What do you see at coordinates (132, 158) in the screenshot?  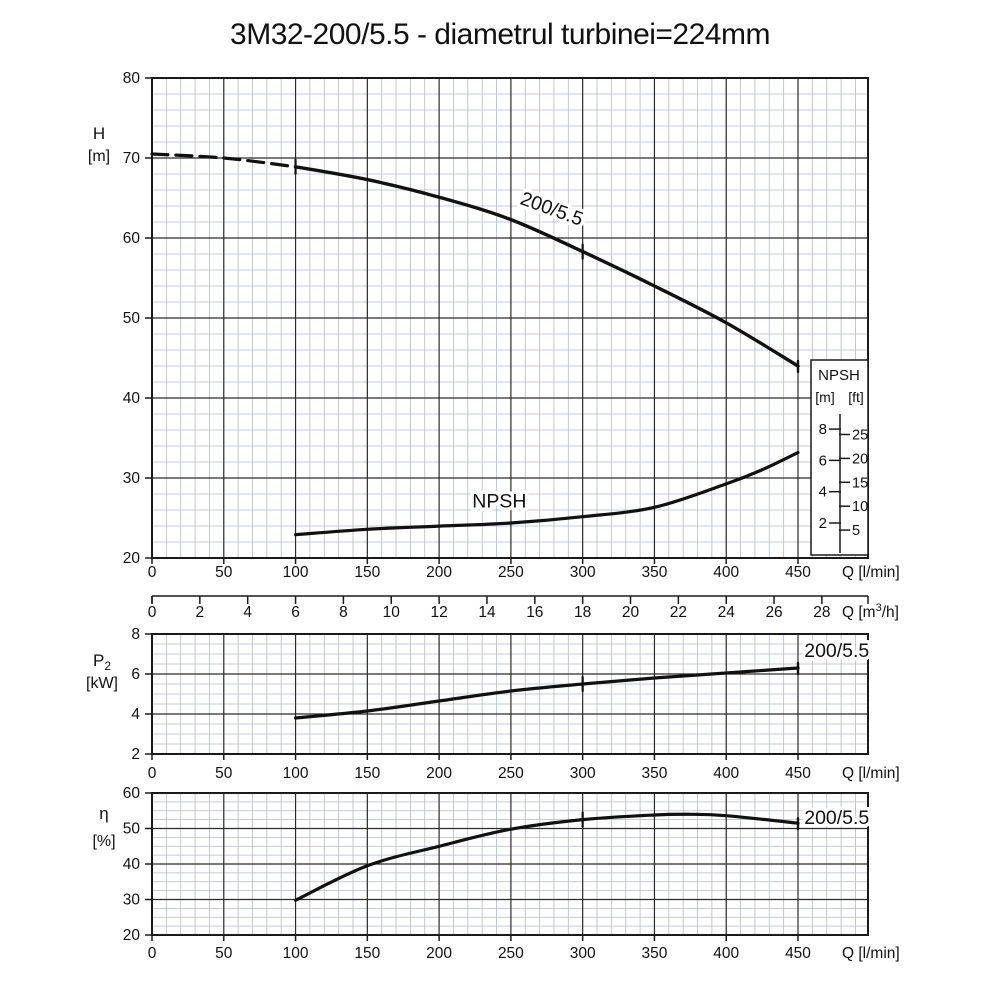 I see `svg-text: 70` at bounding box center [132, 158].